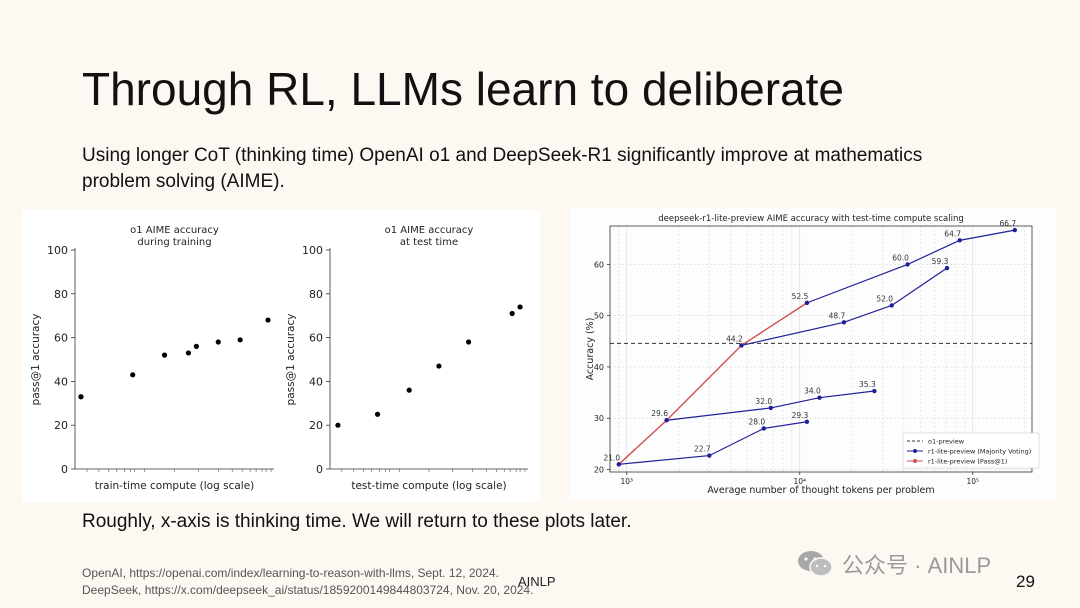 The height and width of the screenshot is (608, 1080). What do you see at coordinates (659, 413) in the screenshot?
I see `data-label: 29.6` at bounding box center [659, 413].